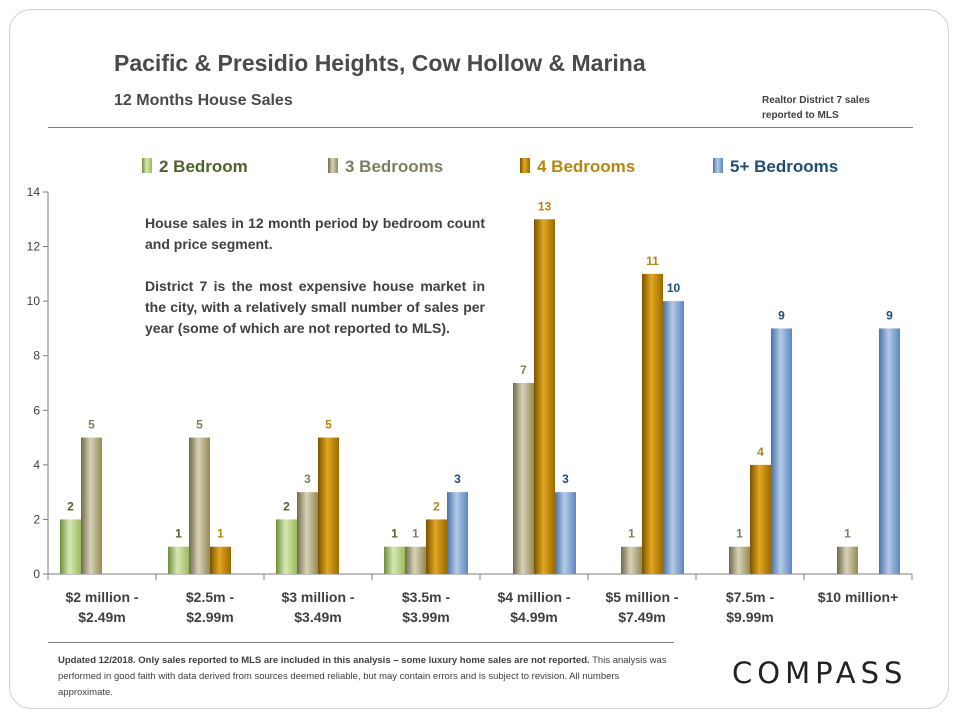 The height and width of the screenshot is (720, 960). Describe the element at coordinates (480, 127) in the screenshot. I see `title-divider` at that location.